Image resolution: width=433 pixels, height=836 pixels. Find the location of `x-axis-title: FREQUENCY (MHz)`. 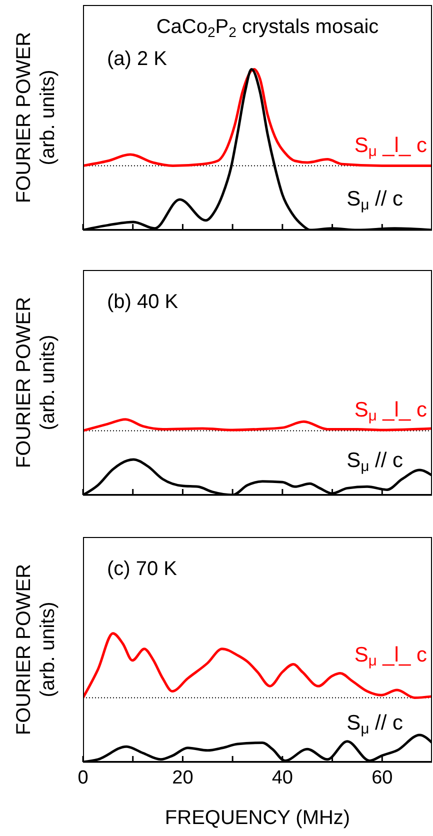

x-axis-title: FREQUENCY (MHz) is located at coordinates (257, 818).